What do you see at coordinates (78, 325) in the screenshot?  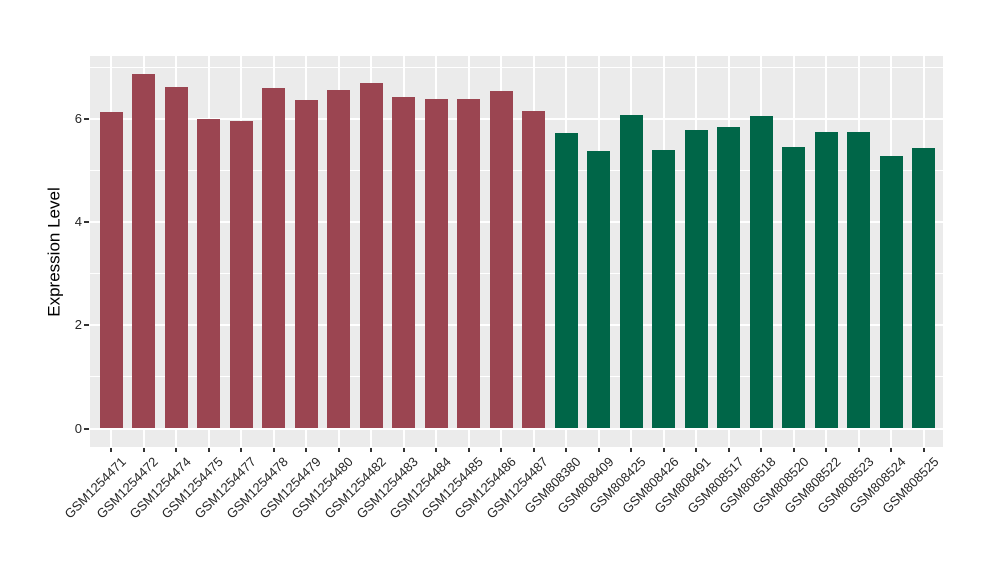 I see `y-tick-label: 2` at bounding box center [78, 325].